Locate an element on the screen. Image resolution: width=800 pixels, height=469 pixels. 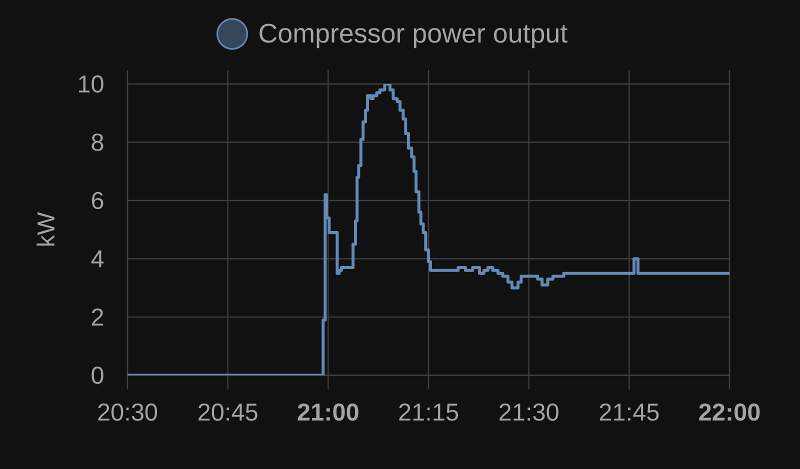
y-tick-label: 4 is located at coordinates (97, 259).